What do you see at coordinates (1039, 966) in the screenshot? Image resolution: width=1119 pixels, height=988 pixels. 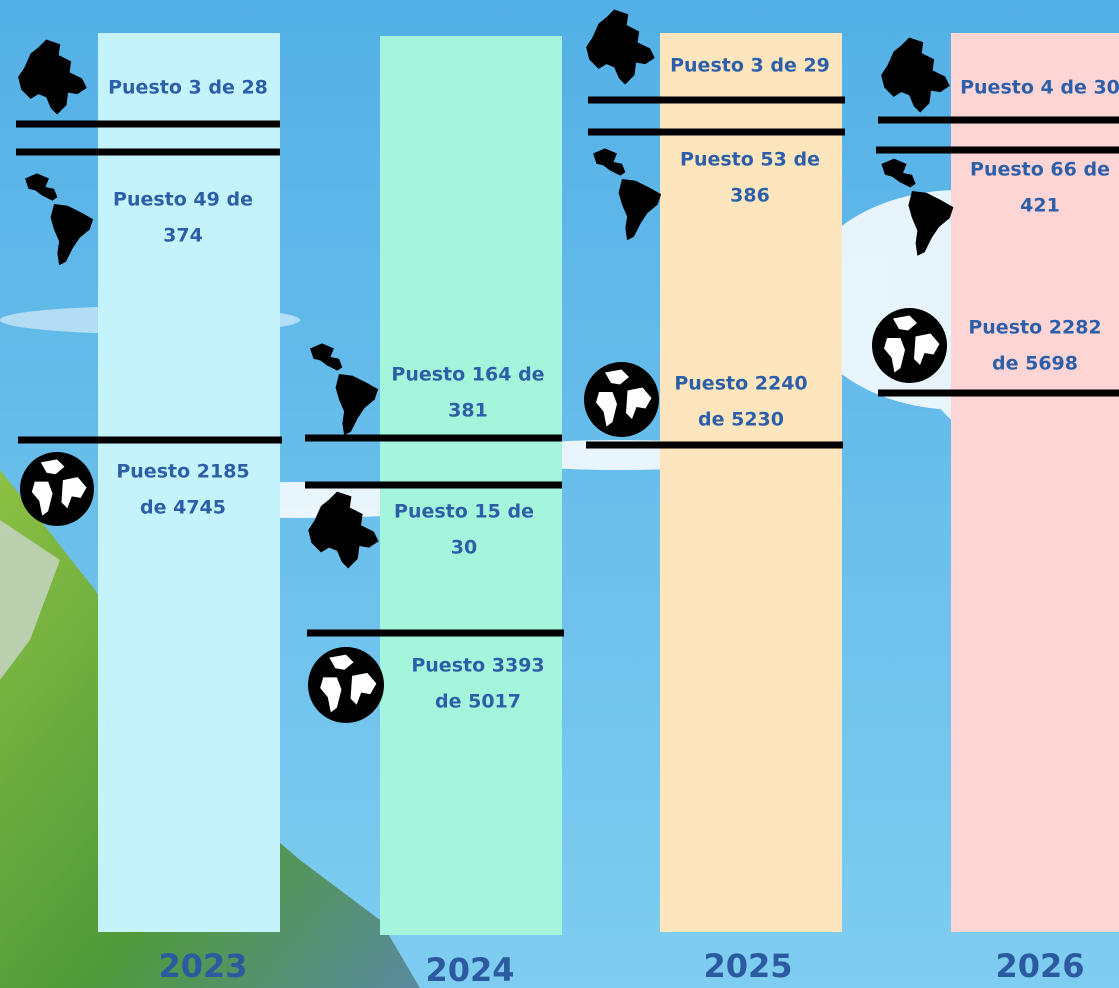 I see `year-label: 2026` at bounding box center [1039, 966].